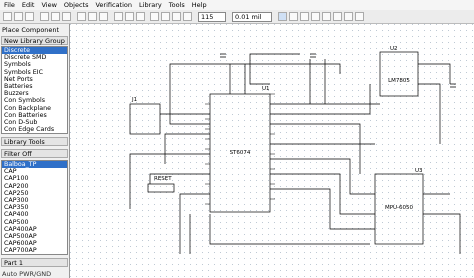 This screenshot has height=278, width=474. Describe the element at coordinates (29, 130) in the screenshot. I see `group-item: Con Edge Cards` at that location.